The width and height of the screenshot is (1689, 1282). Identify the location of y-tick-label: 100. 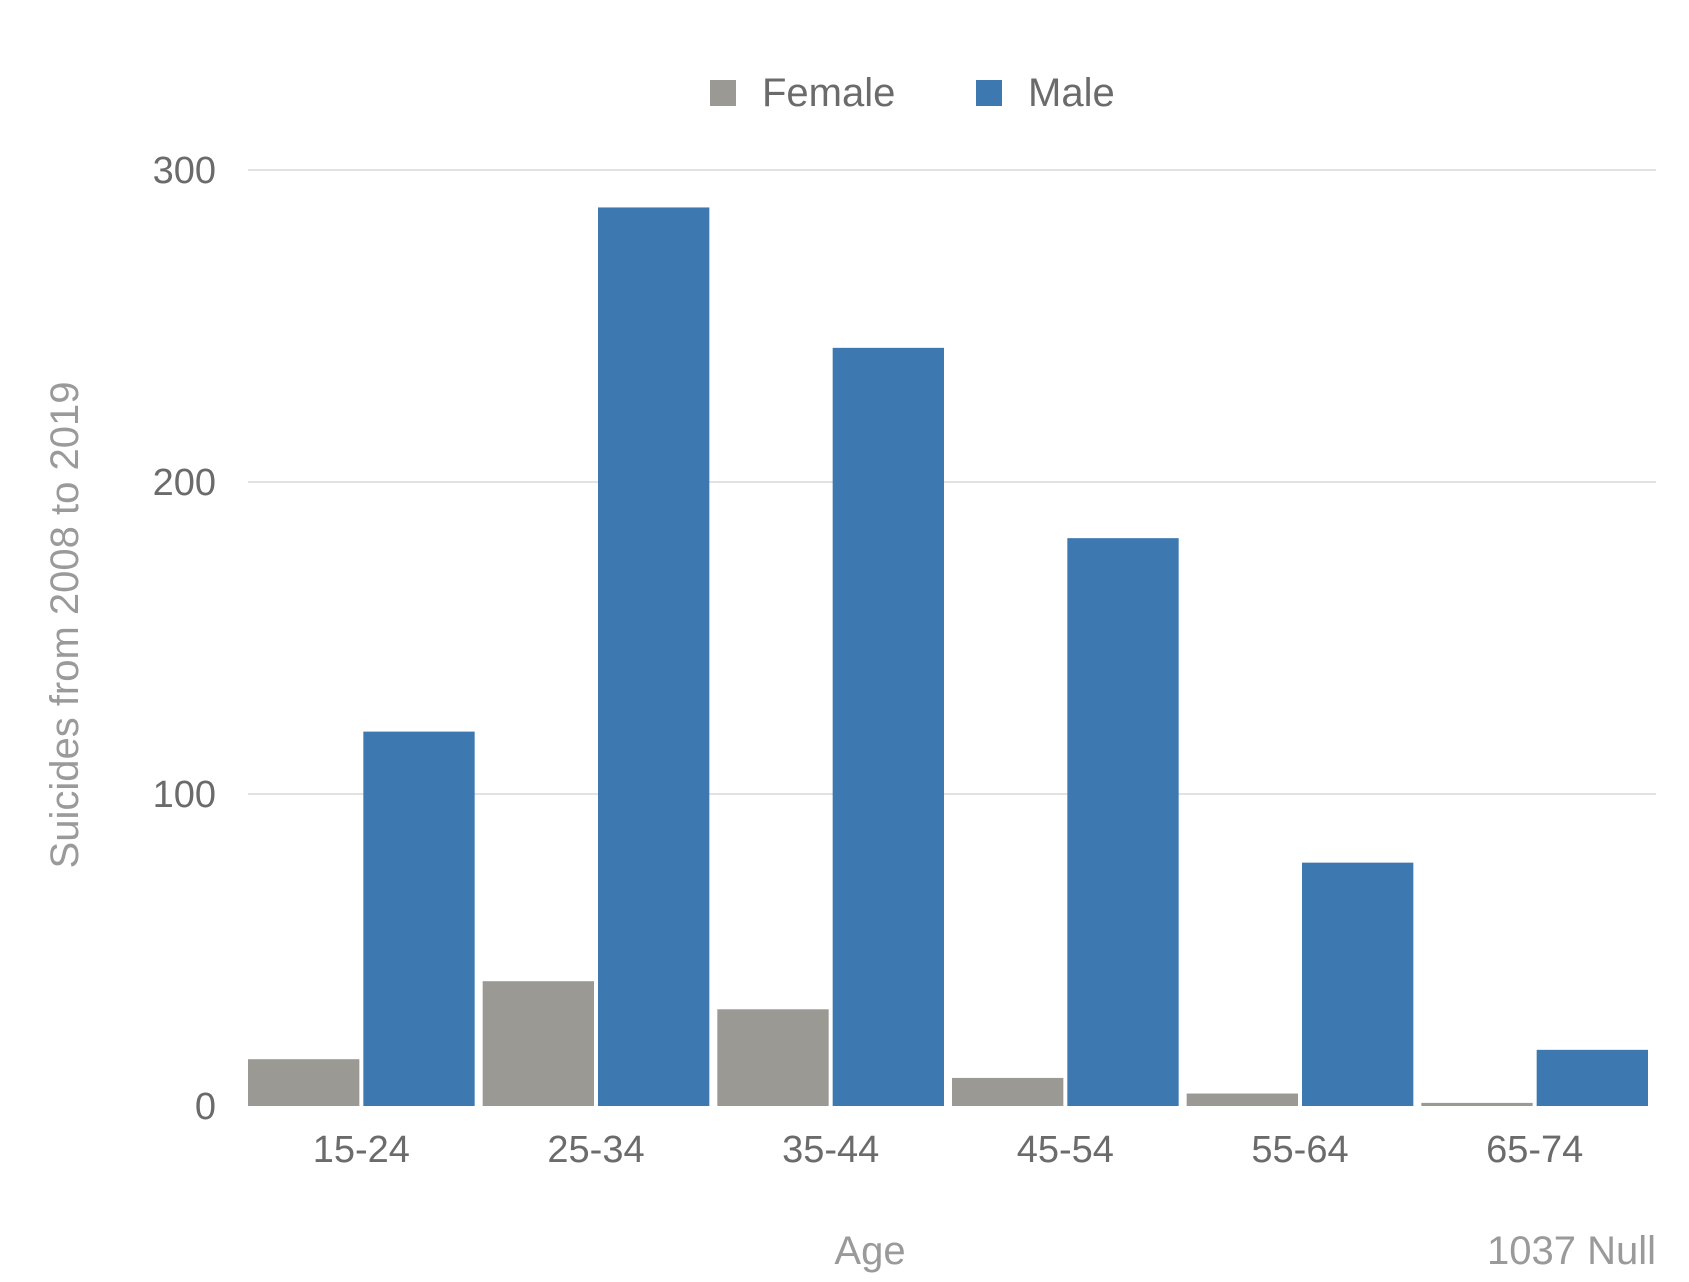
(184, 795).